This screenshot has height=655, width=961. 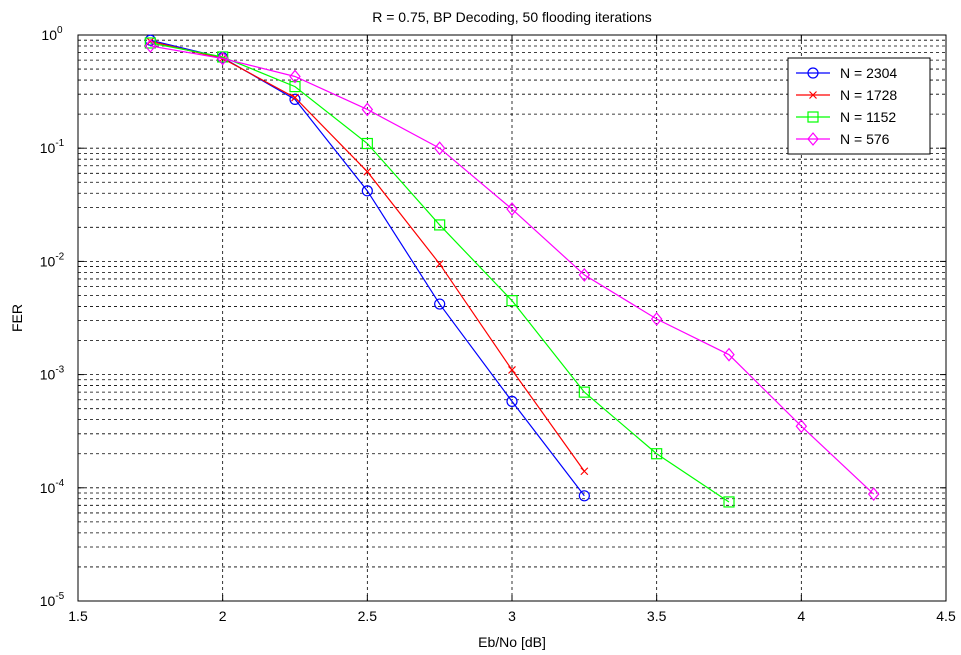 I want to click on y-axis-label: FER, so click(x=17, y=318).